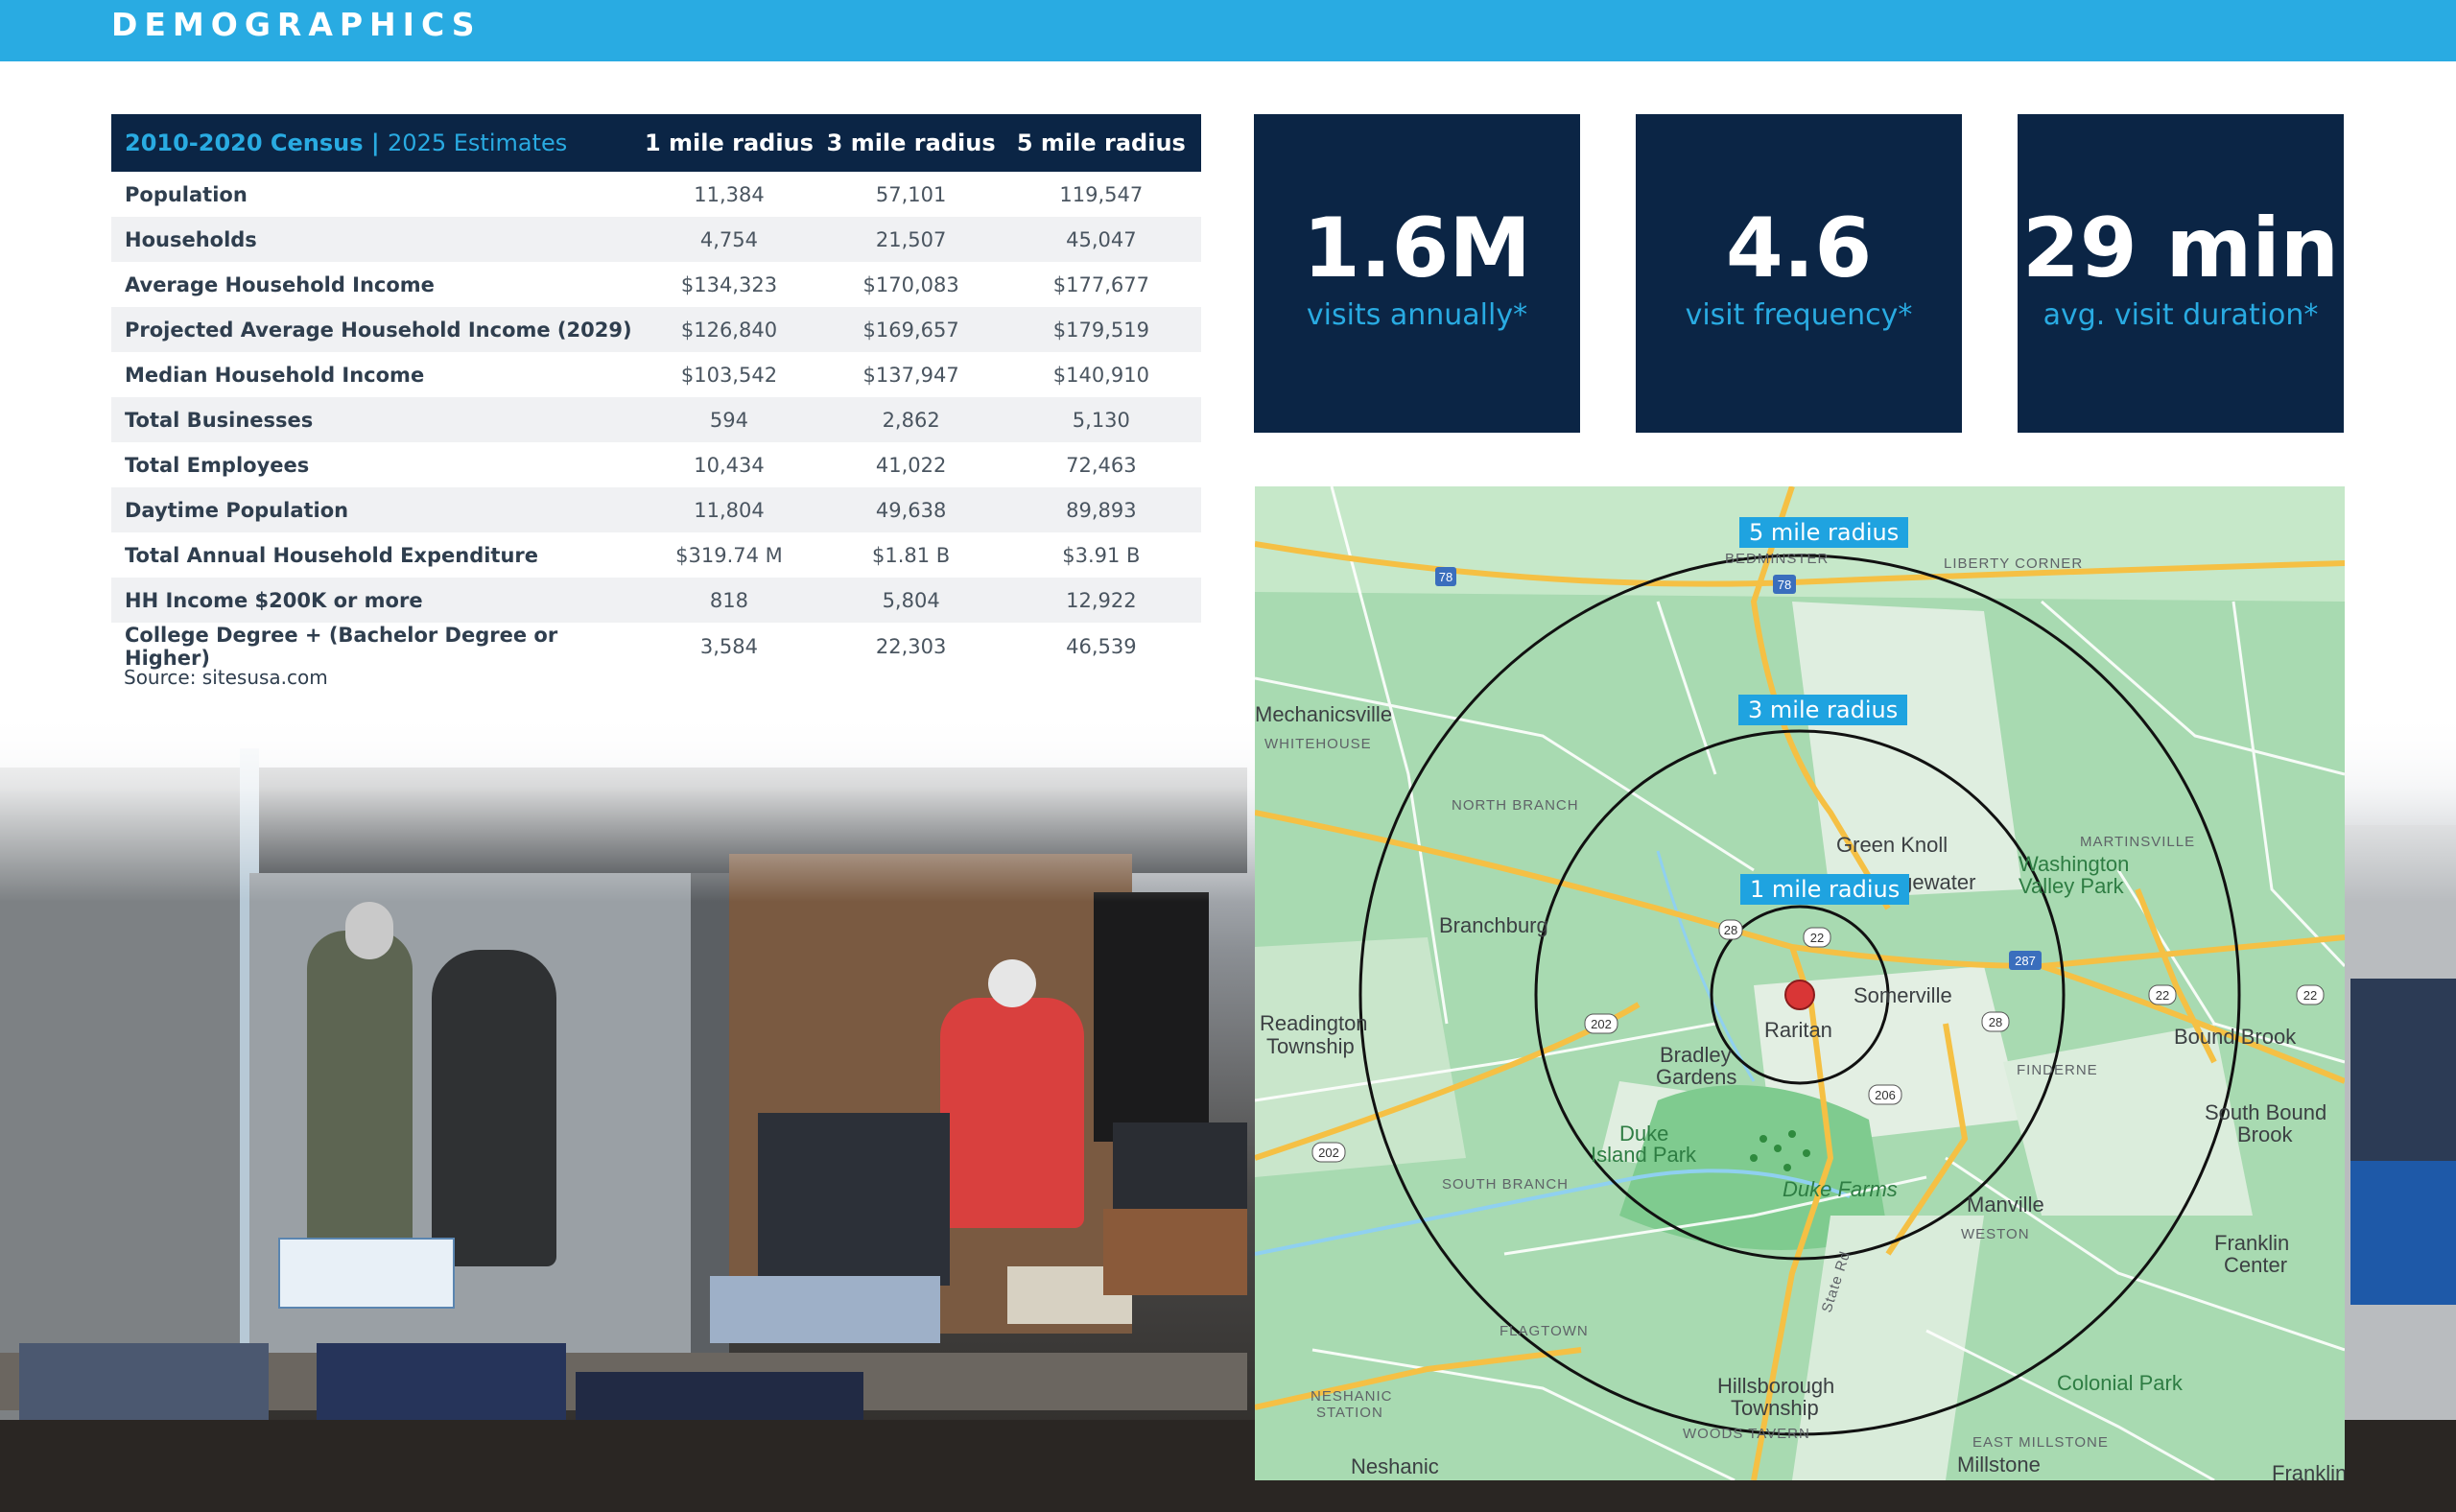 This screenshot has height=1512, width=2456. I want to click on cell: 89,893, so click(1101, 509).